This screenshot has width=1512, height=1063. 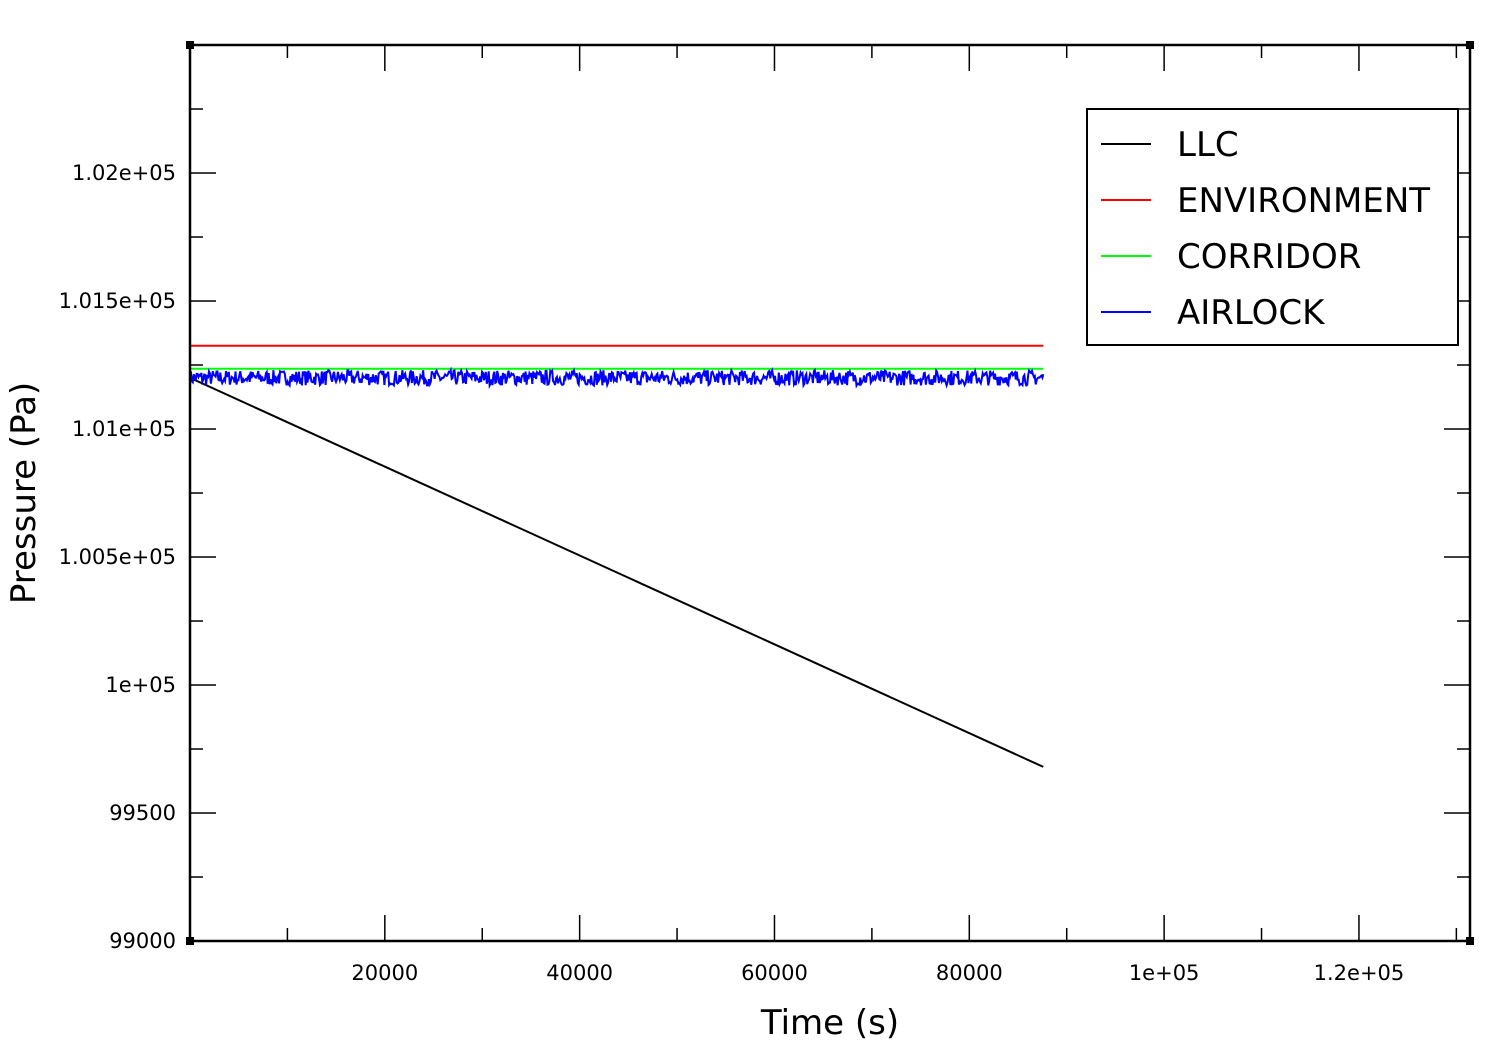 I want to click on y-tick-label: 1.01e+05, so click(x=124, y=429).